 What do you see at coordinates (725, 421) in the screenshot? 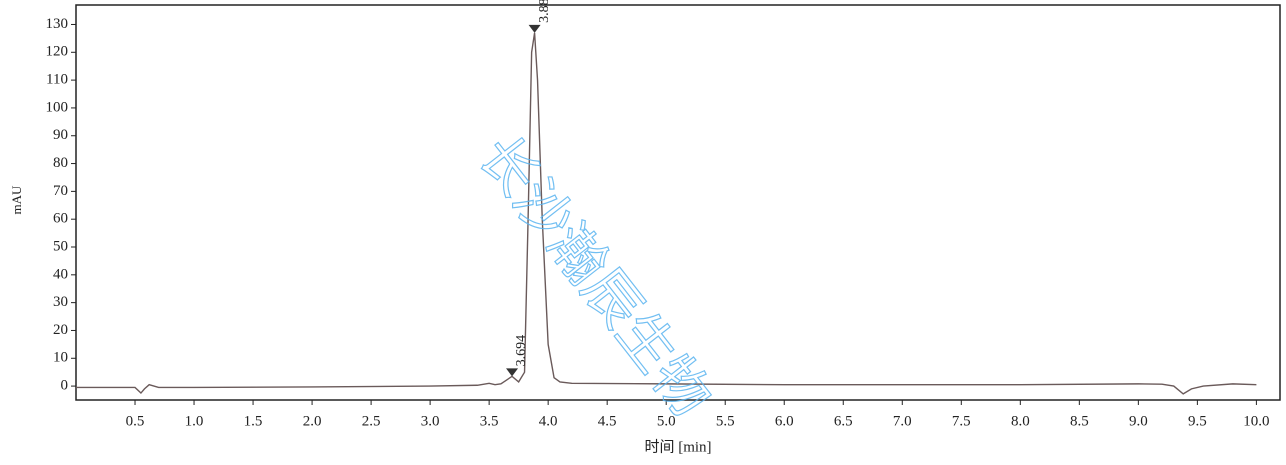
I see `x-tick-label: 5.5` at bounding box center [725, 421].